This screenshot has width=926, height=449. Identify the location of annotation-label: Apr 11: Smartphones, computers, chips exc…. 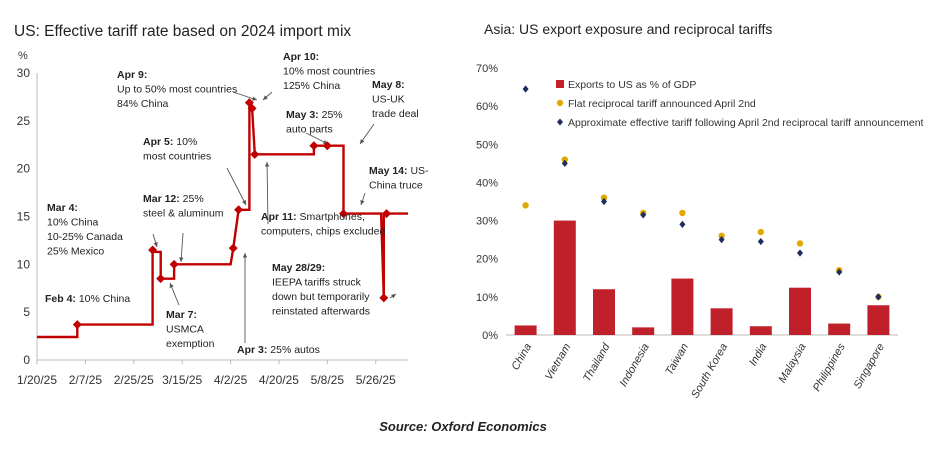
(323, 224).